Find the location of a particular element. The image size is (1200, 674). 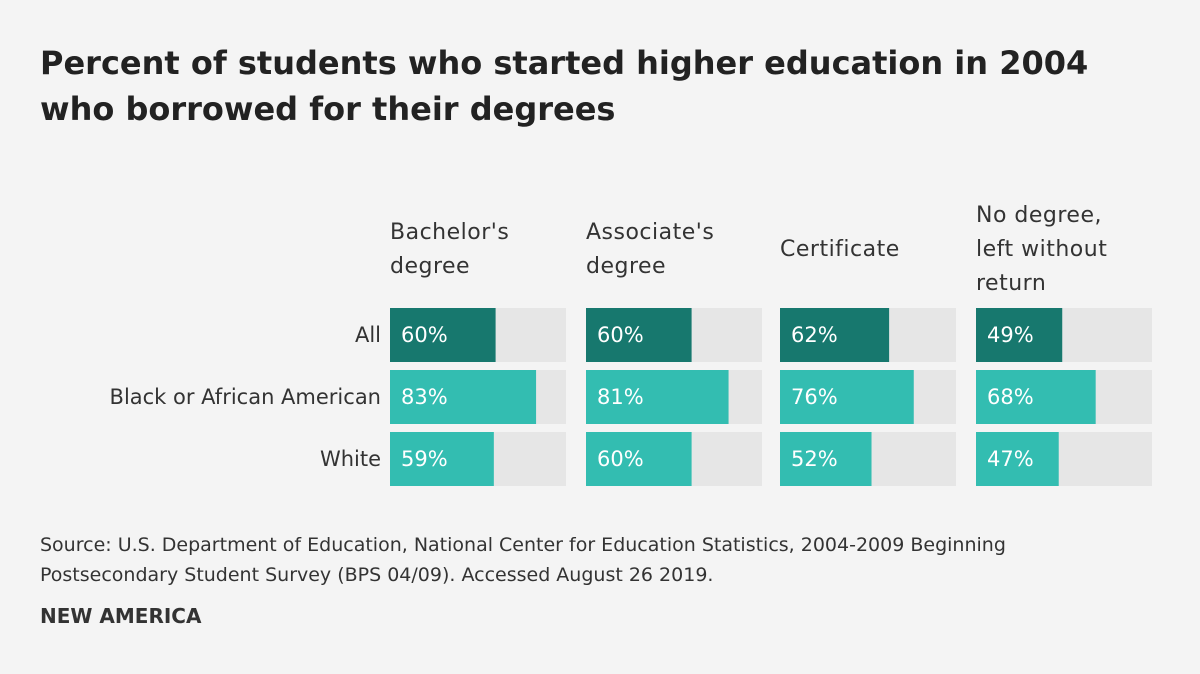

value-label: 47% is located at coordinates (1010, 459).